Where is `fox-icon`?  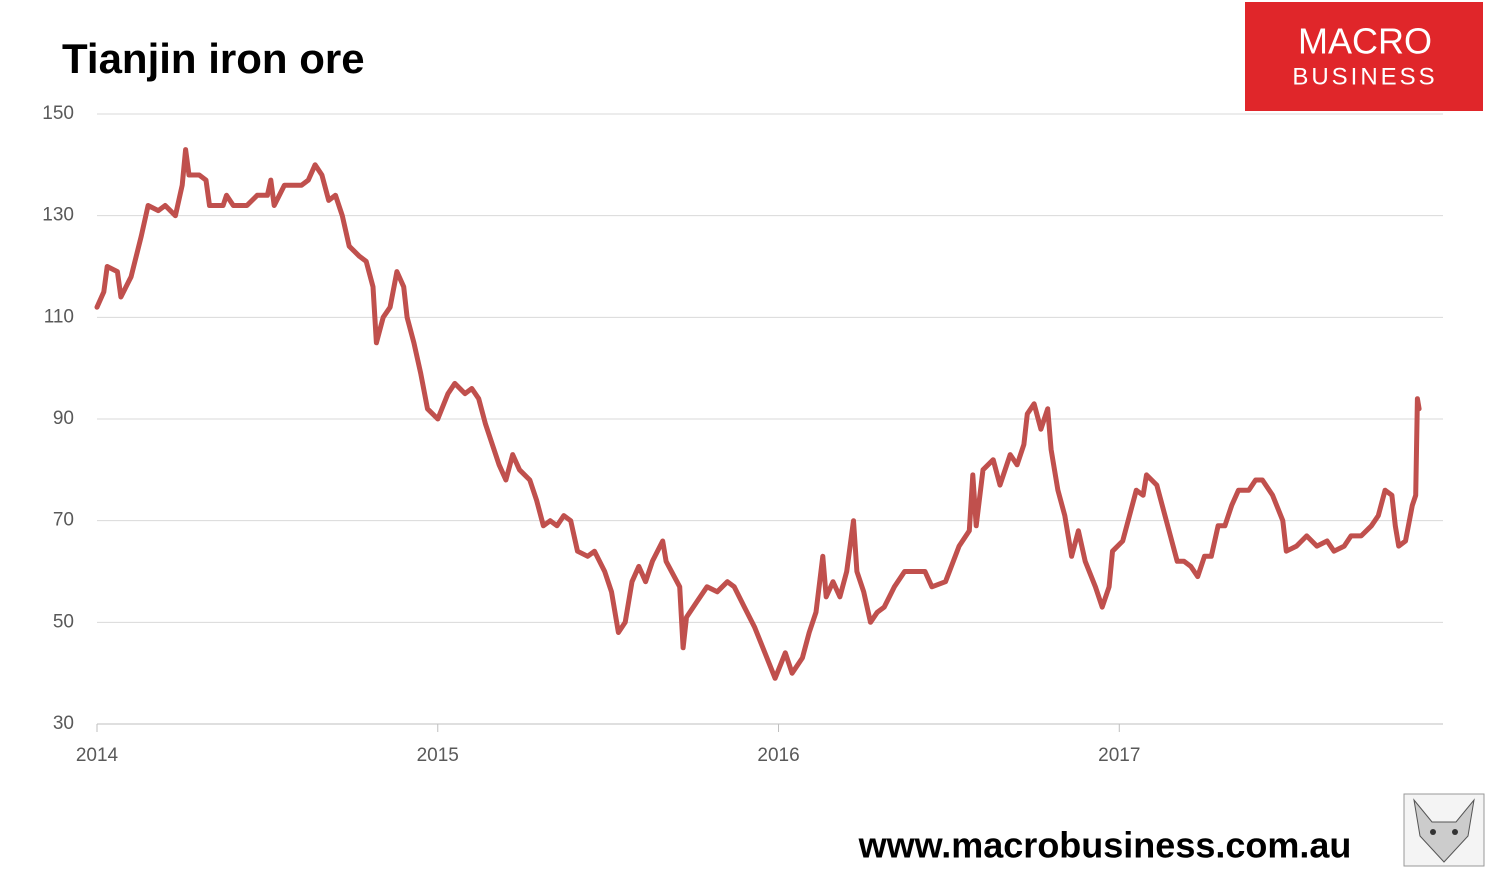
fox-icon is located at coordinates (1444, 830).